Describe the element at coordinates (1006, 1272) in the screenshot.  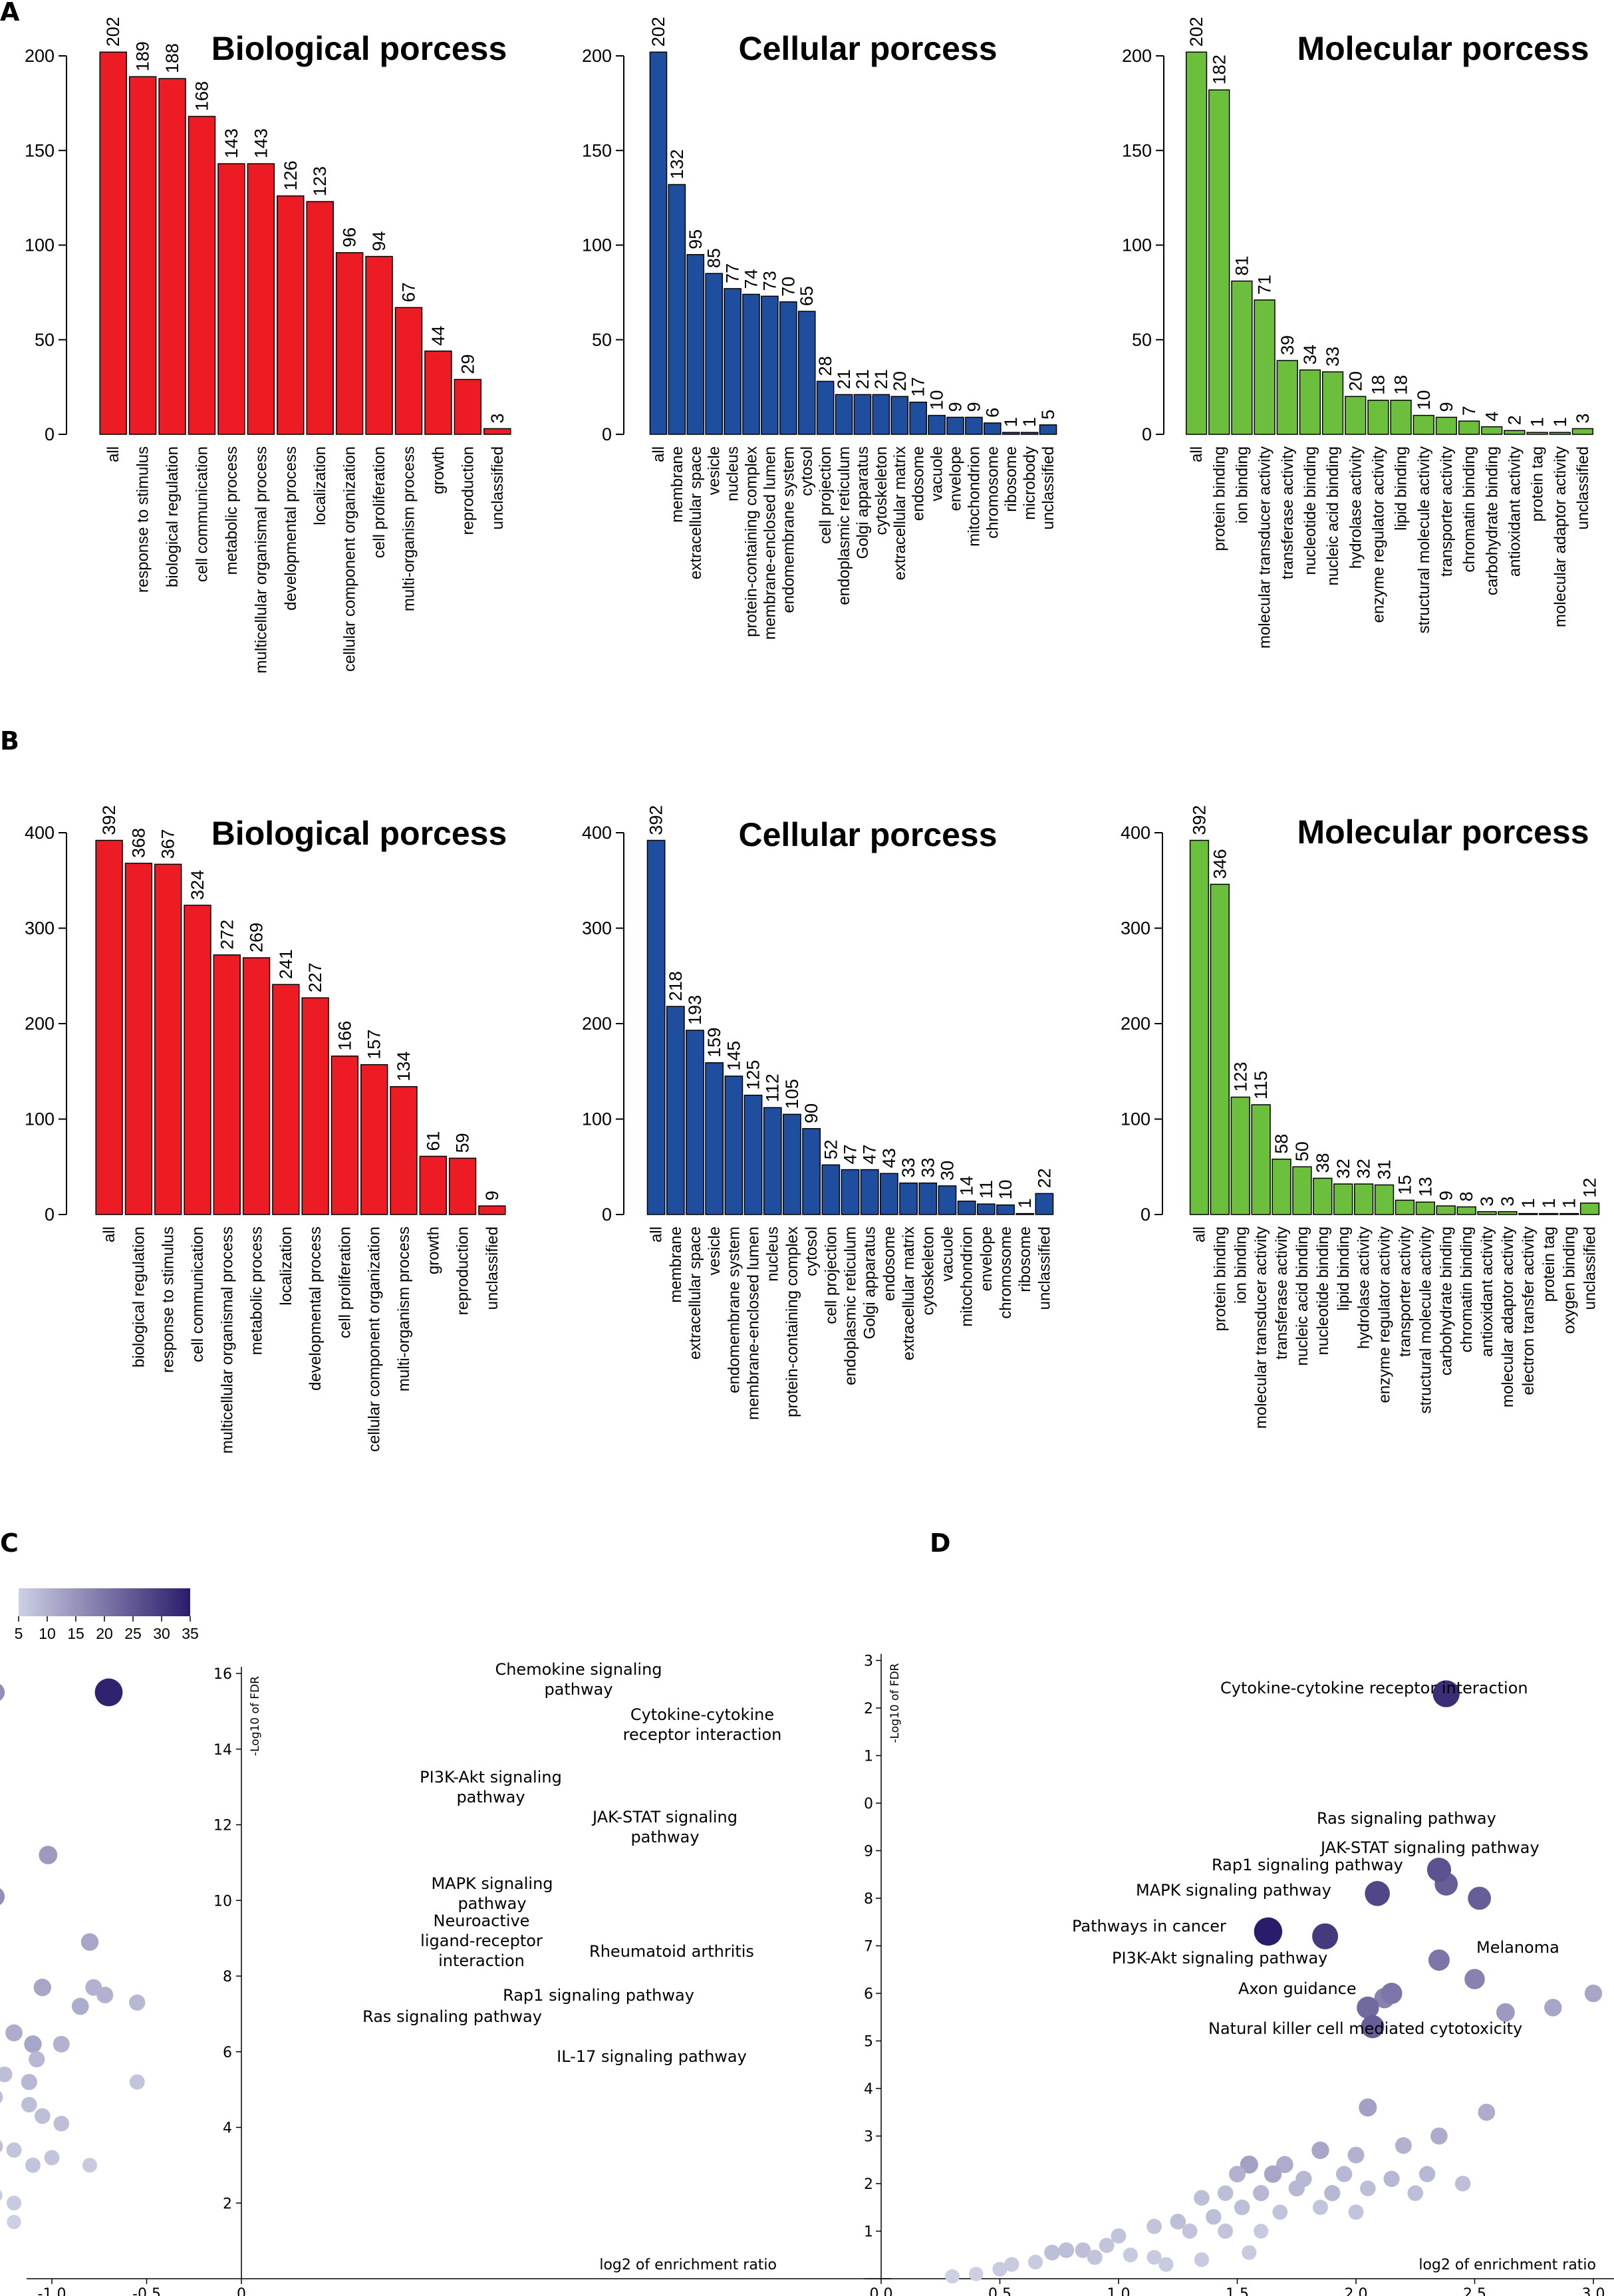
I see `category-label-chromosome: chromosome` at that location.